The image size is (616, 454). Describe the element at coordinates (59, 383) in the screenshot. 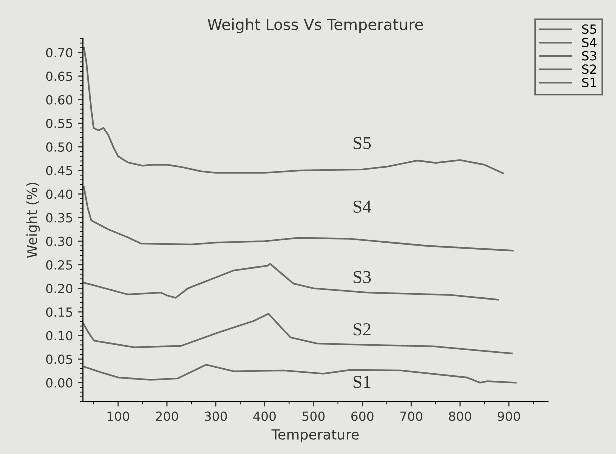

I see `y-tick-label: 0.00` at that location.